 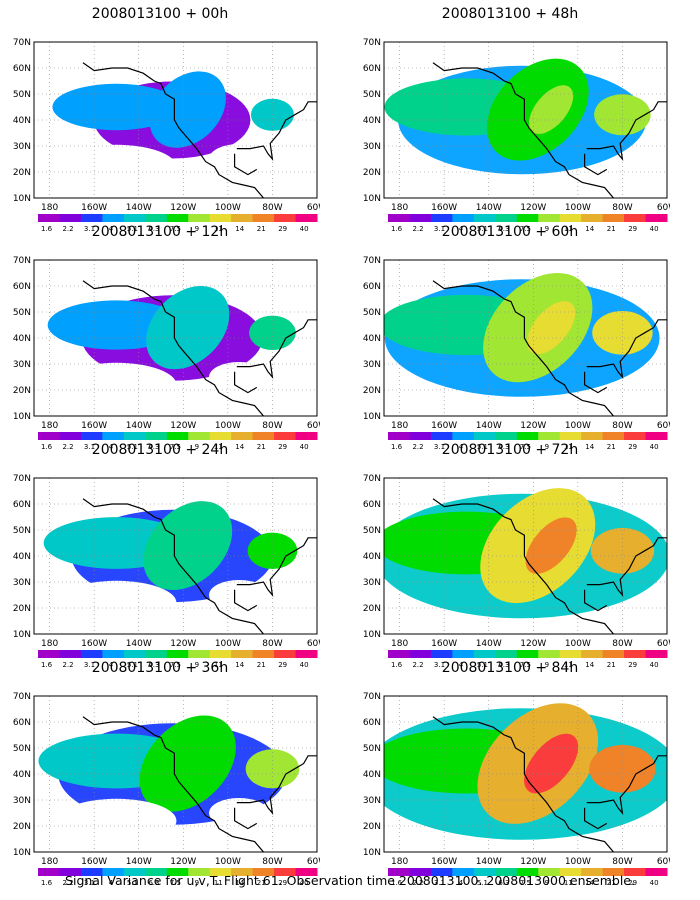 I want to click on panel-title: 2008013100 + 00h, so click(x=160, y=14).